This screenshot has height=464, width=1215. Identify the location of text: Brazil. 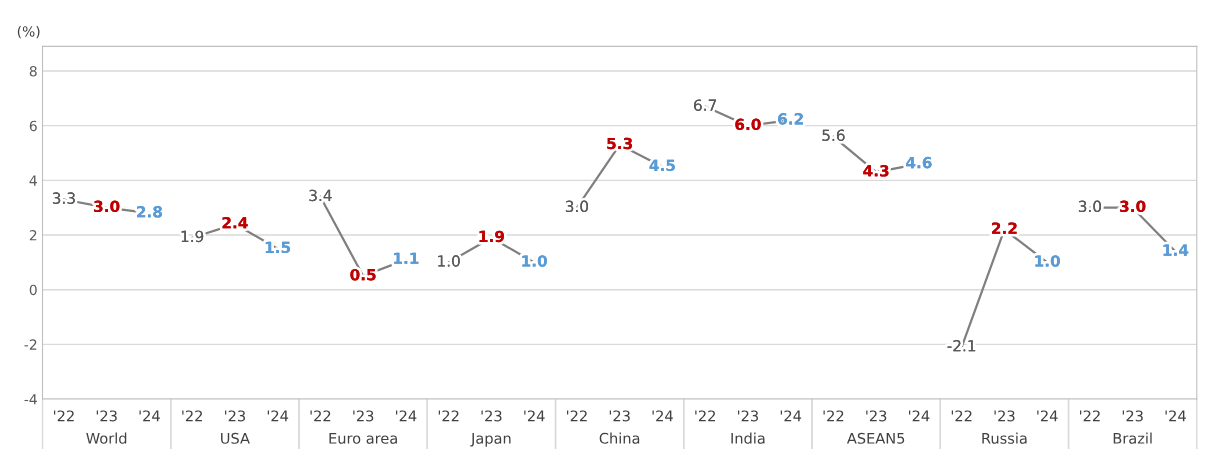
(1132, 438).